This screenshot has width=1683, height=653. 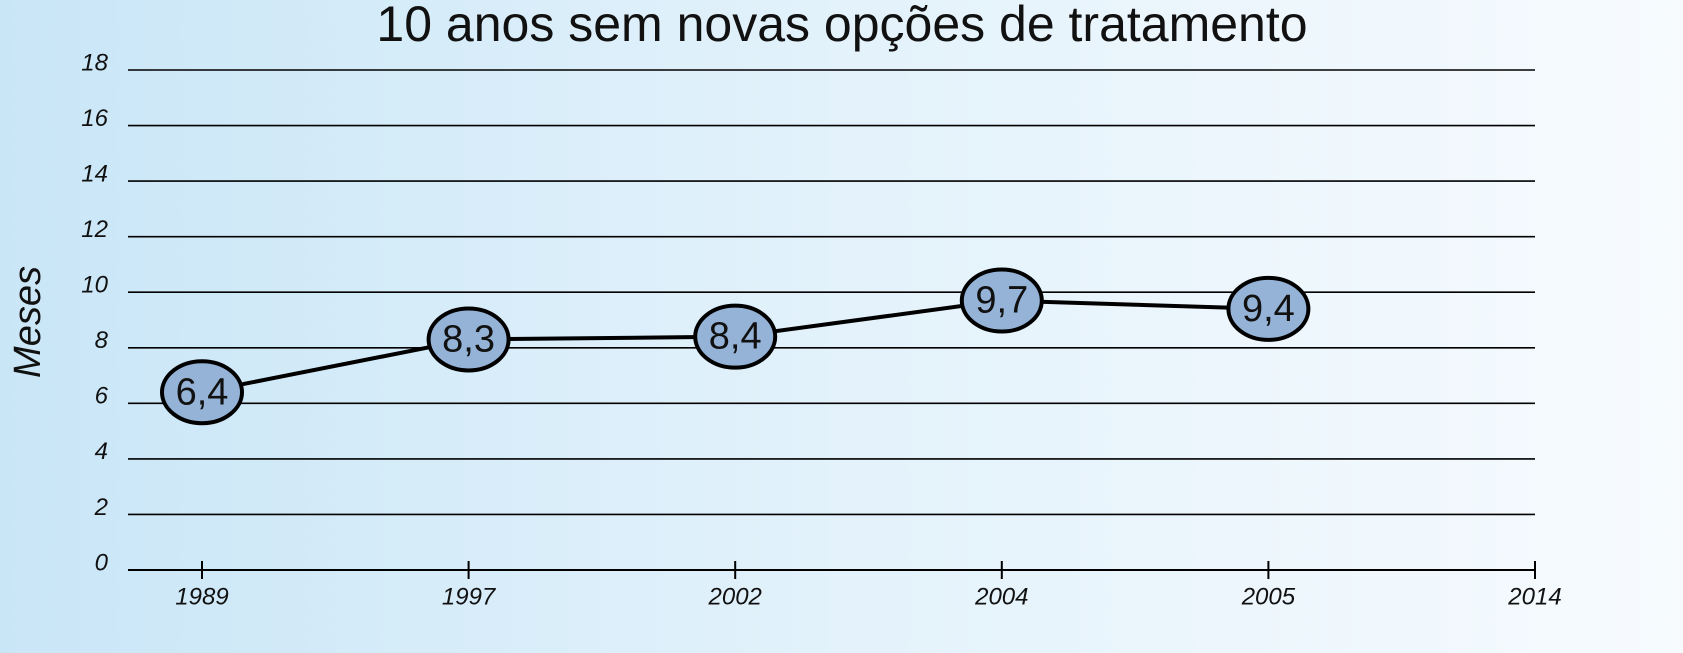 What do you see at coordinates (1268, 596) in the screenshot?
I see `x-tick-label: 2005` at bounding box center [1268, 596].